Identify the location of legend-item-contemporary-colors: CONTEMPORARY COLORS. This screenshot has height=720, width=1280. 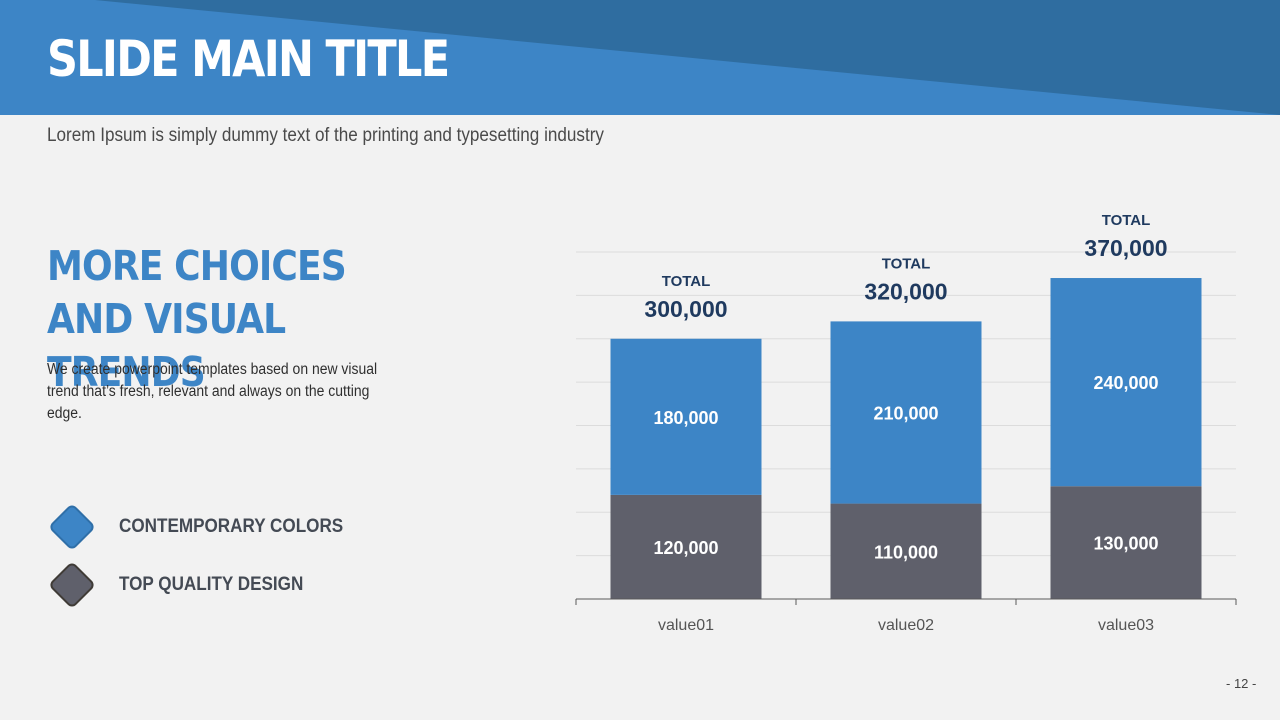
(207, 527).